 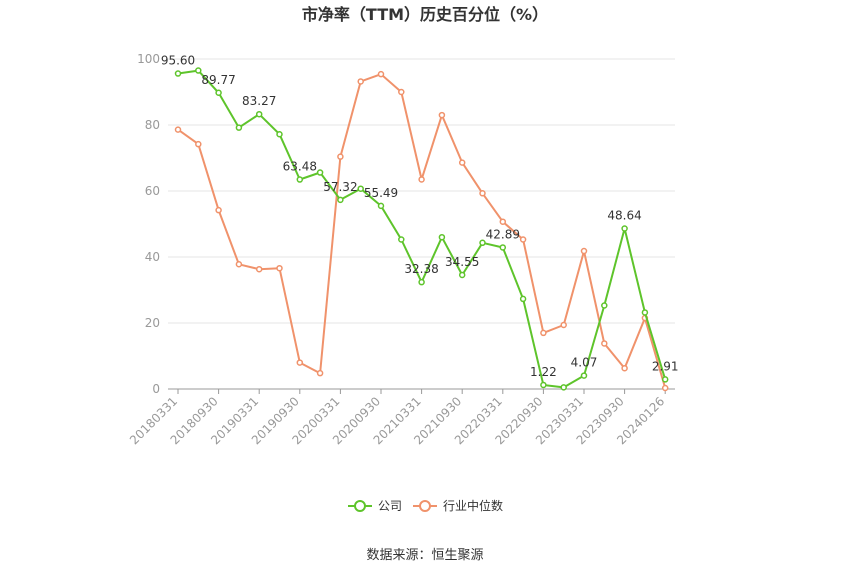 I want to click on legend-company-label: 公司, so click(x=390, y=506).